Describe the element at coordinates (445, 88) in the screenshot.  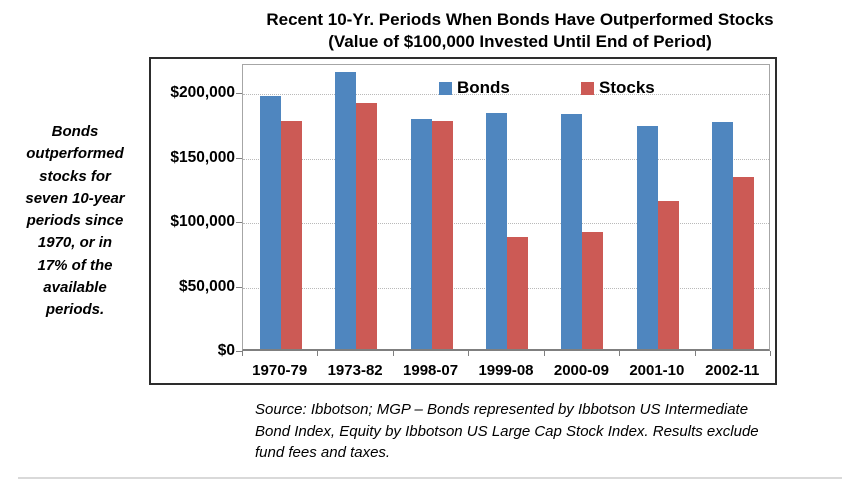
I see `legend-swatch-bonds` at that location.